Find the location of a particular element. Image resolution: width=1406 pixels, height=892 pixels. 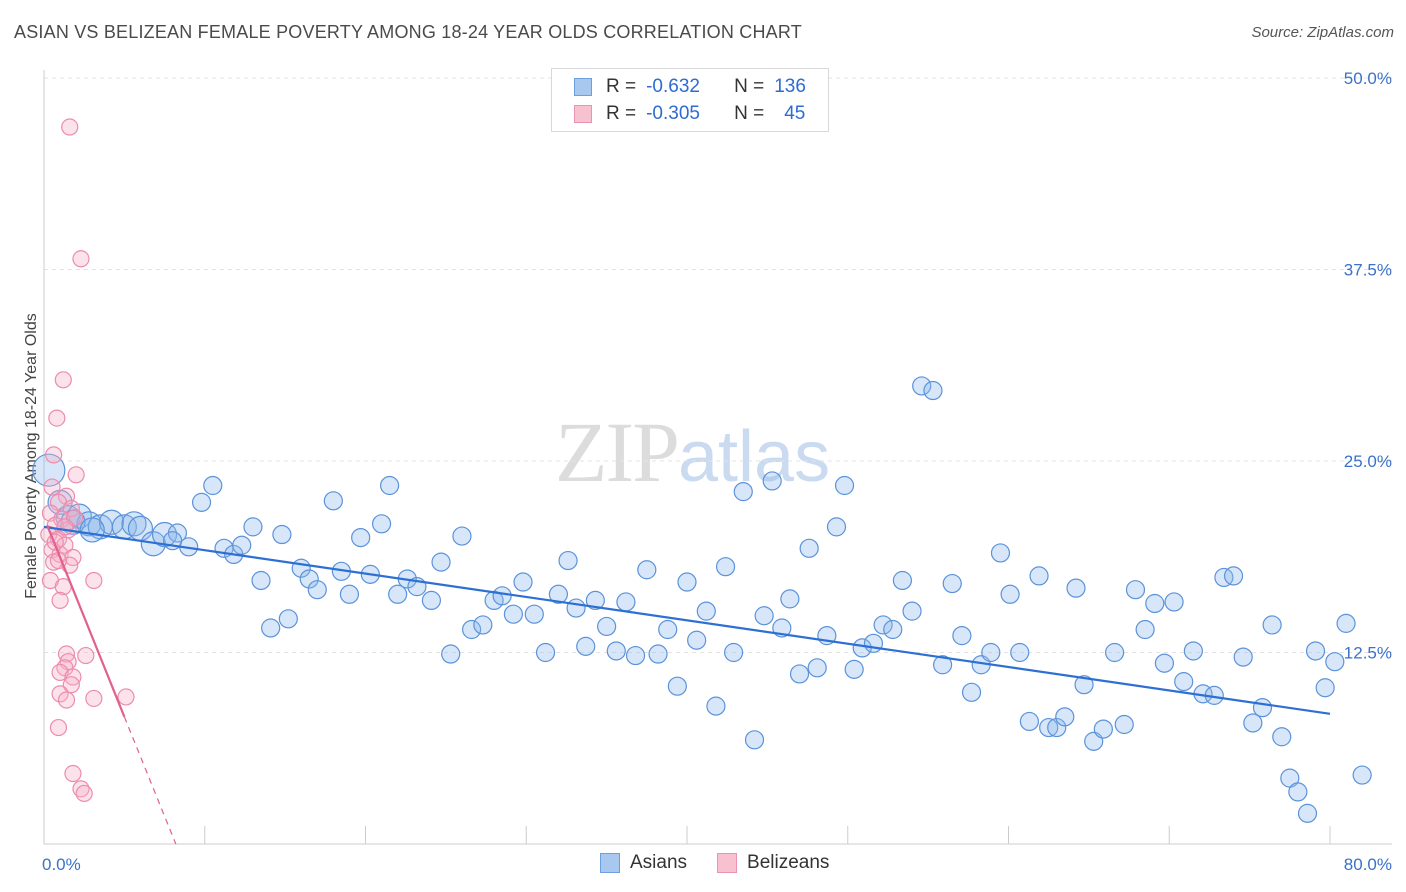

legend-item-asians: Asians is located at coordinates (643, 863).